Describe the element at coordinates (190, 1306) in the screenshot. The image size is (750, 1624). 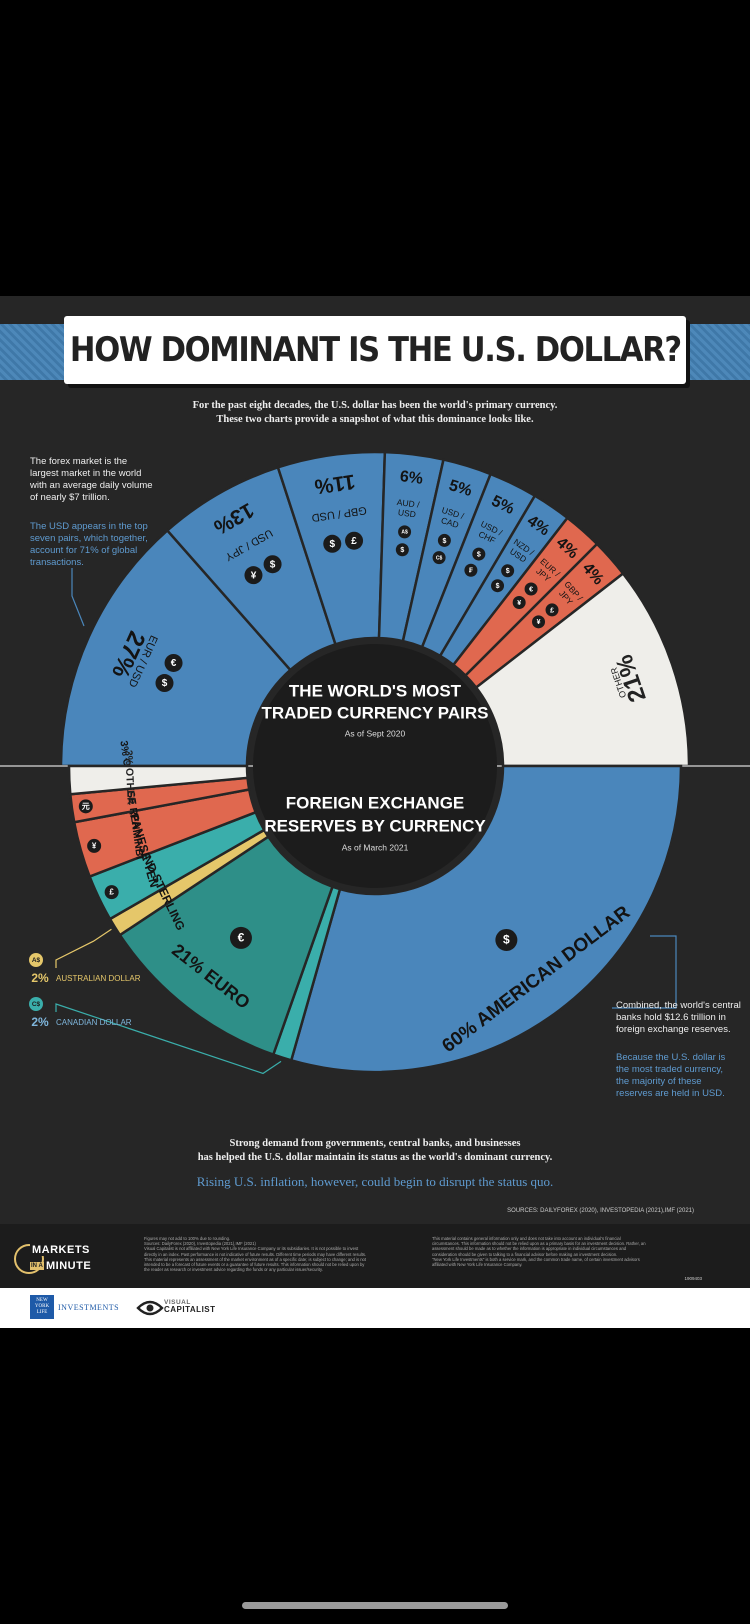
I see `visual-capitalist-wordmark: VISUAL CAPITALIST` at that location.